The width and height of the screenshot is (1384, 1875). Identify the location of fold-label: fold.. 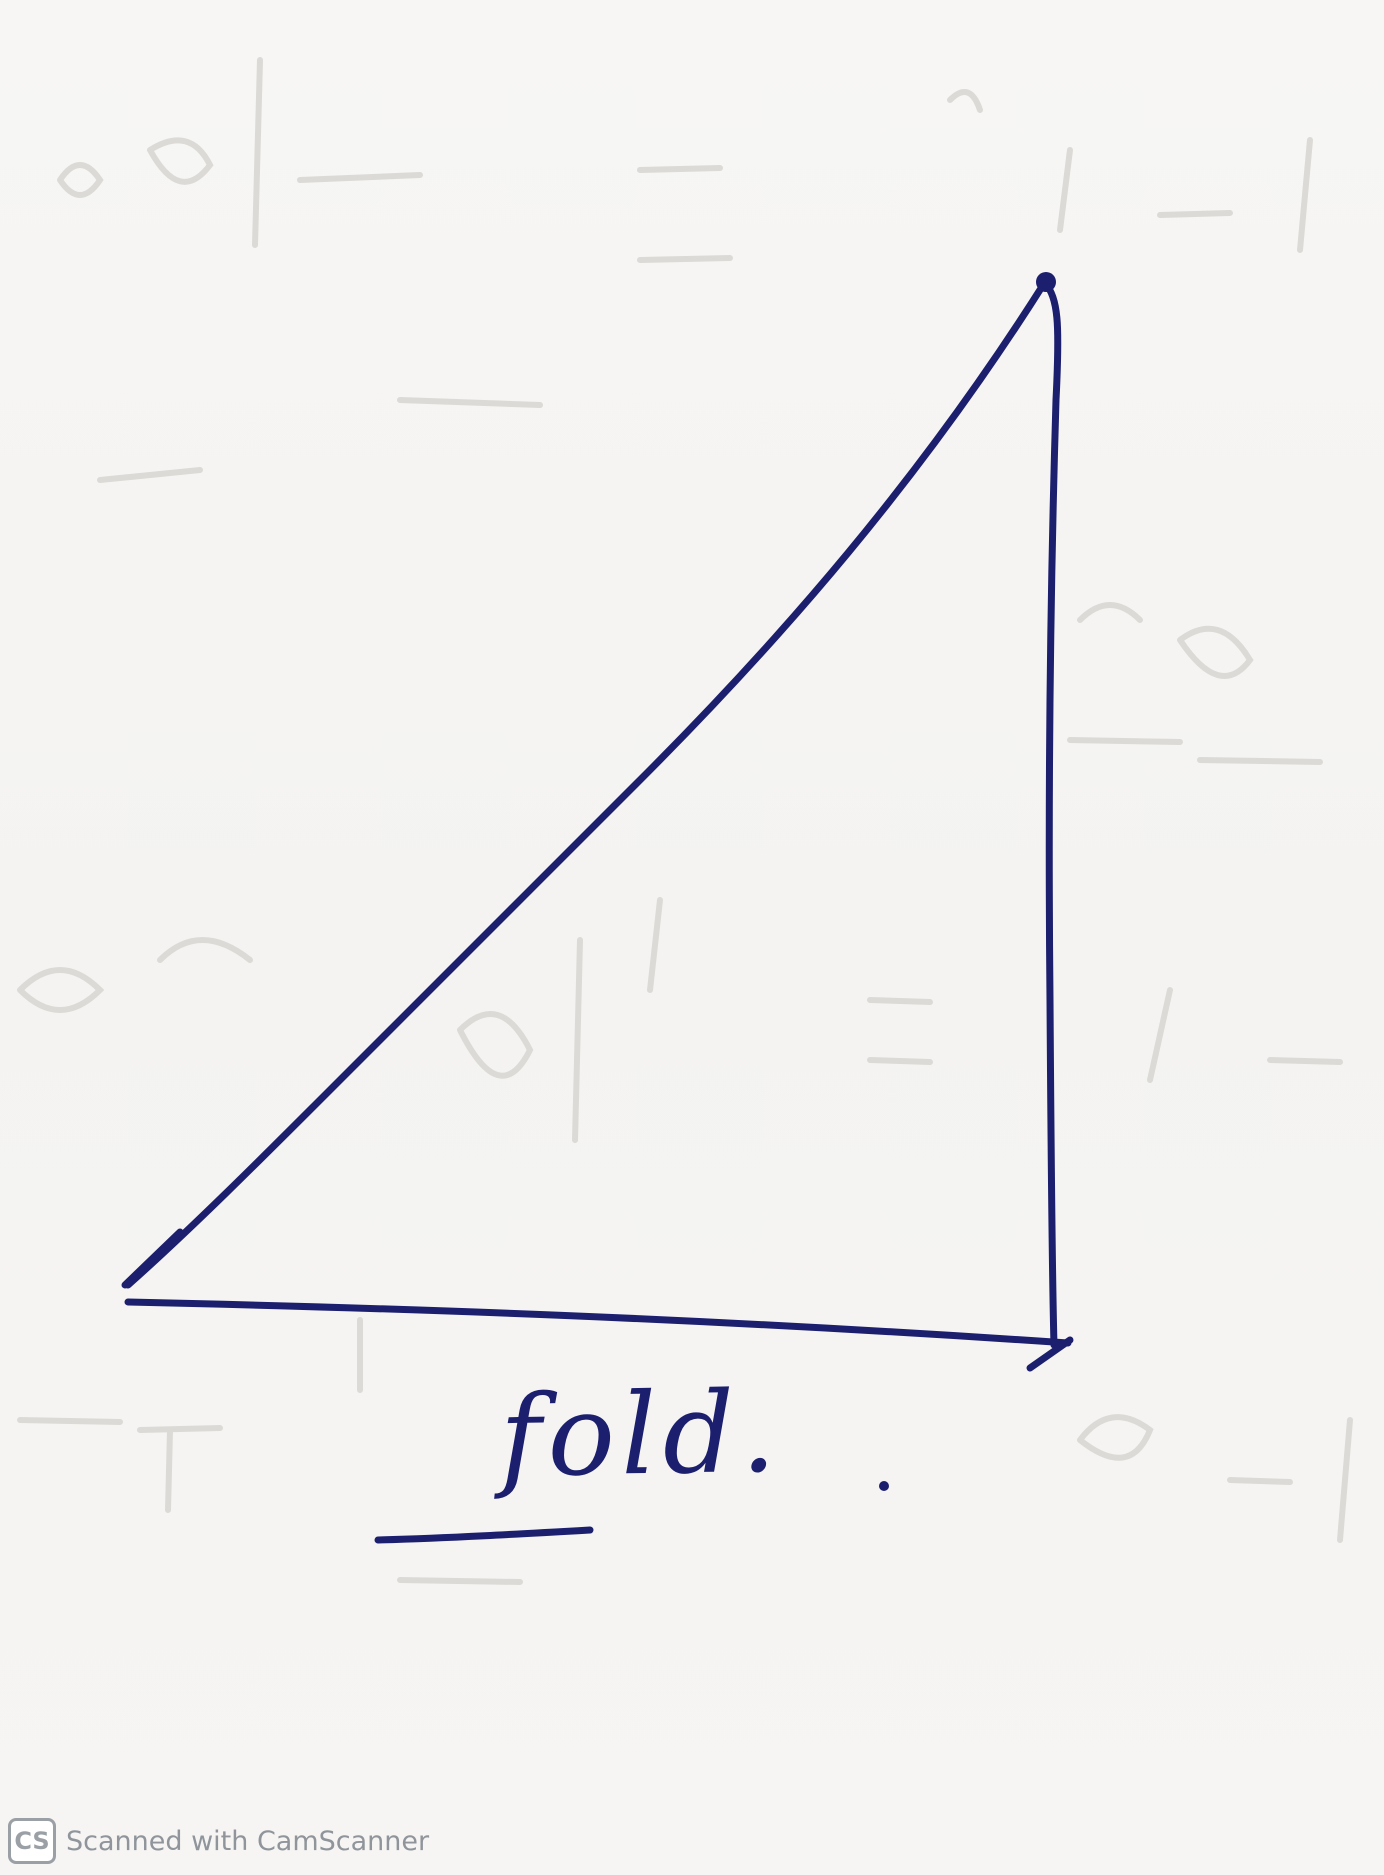
(641, 1435).